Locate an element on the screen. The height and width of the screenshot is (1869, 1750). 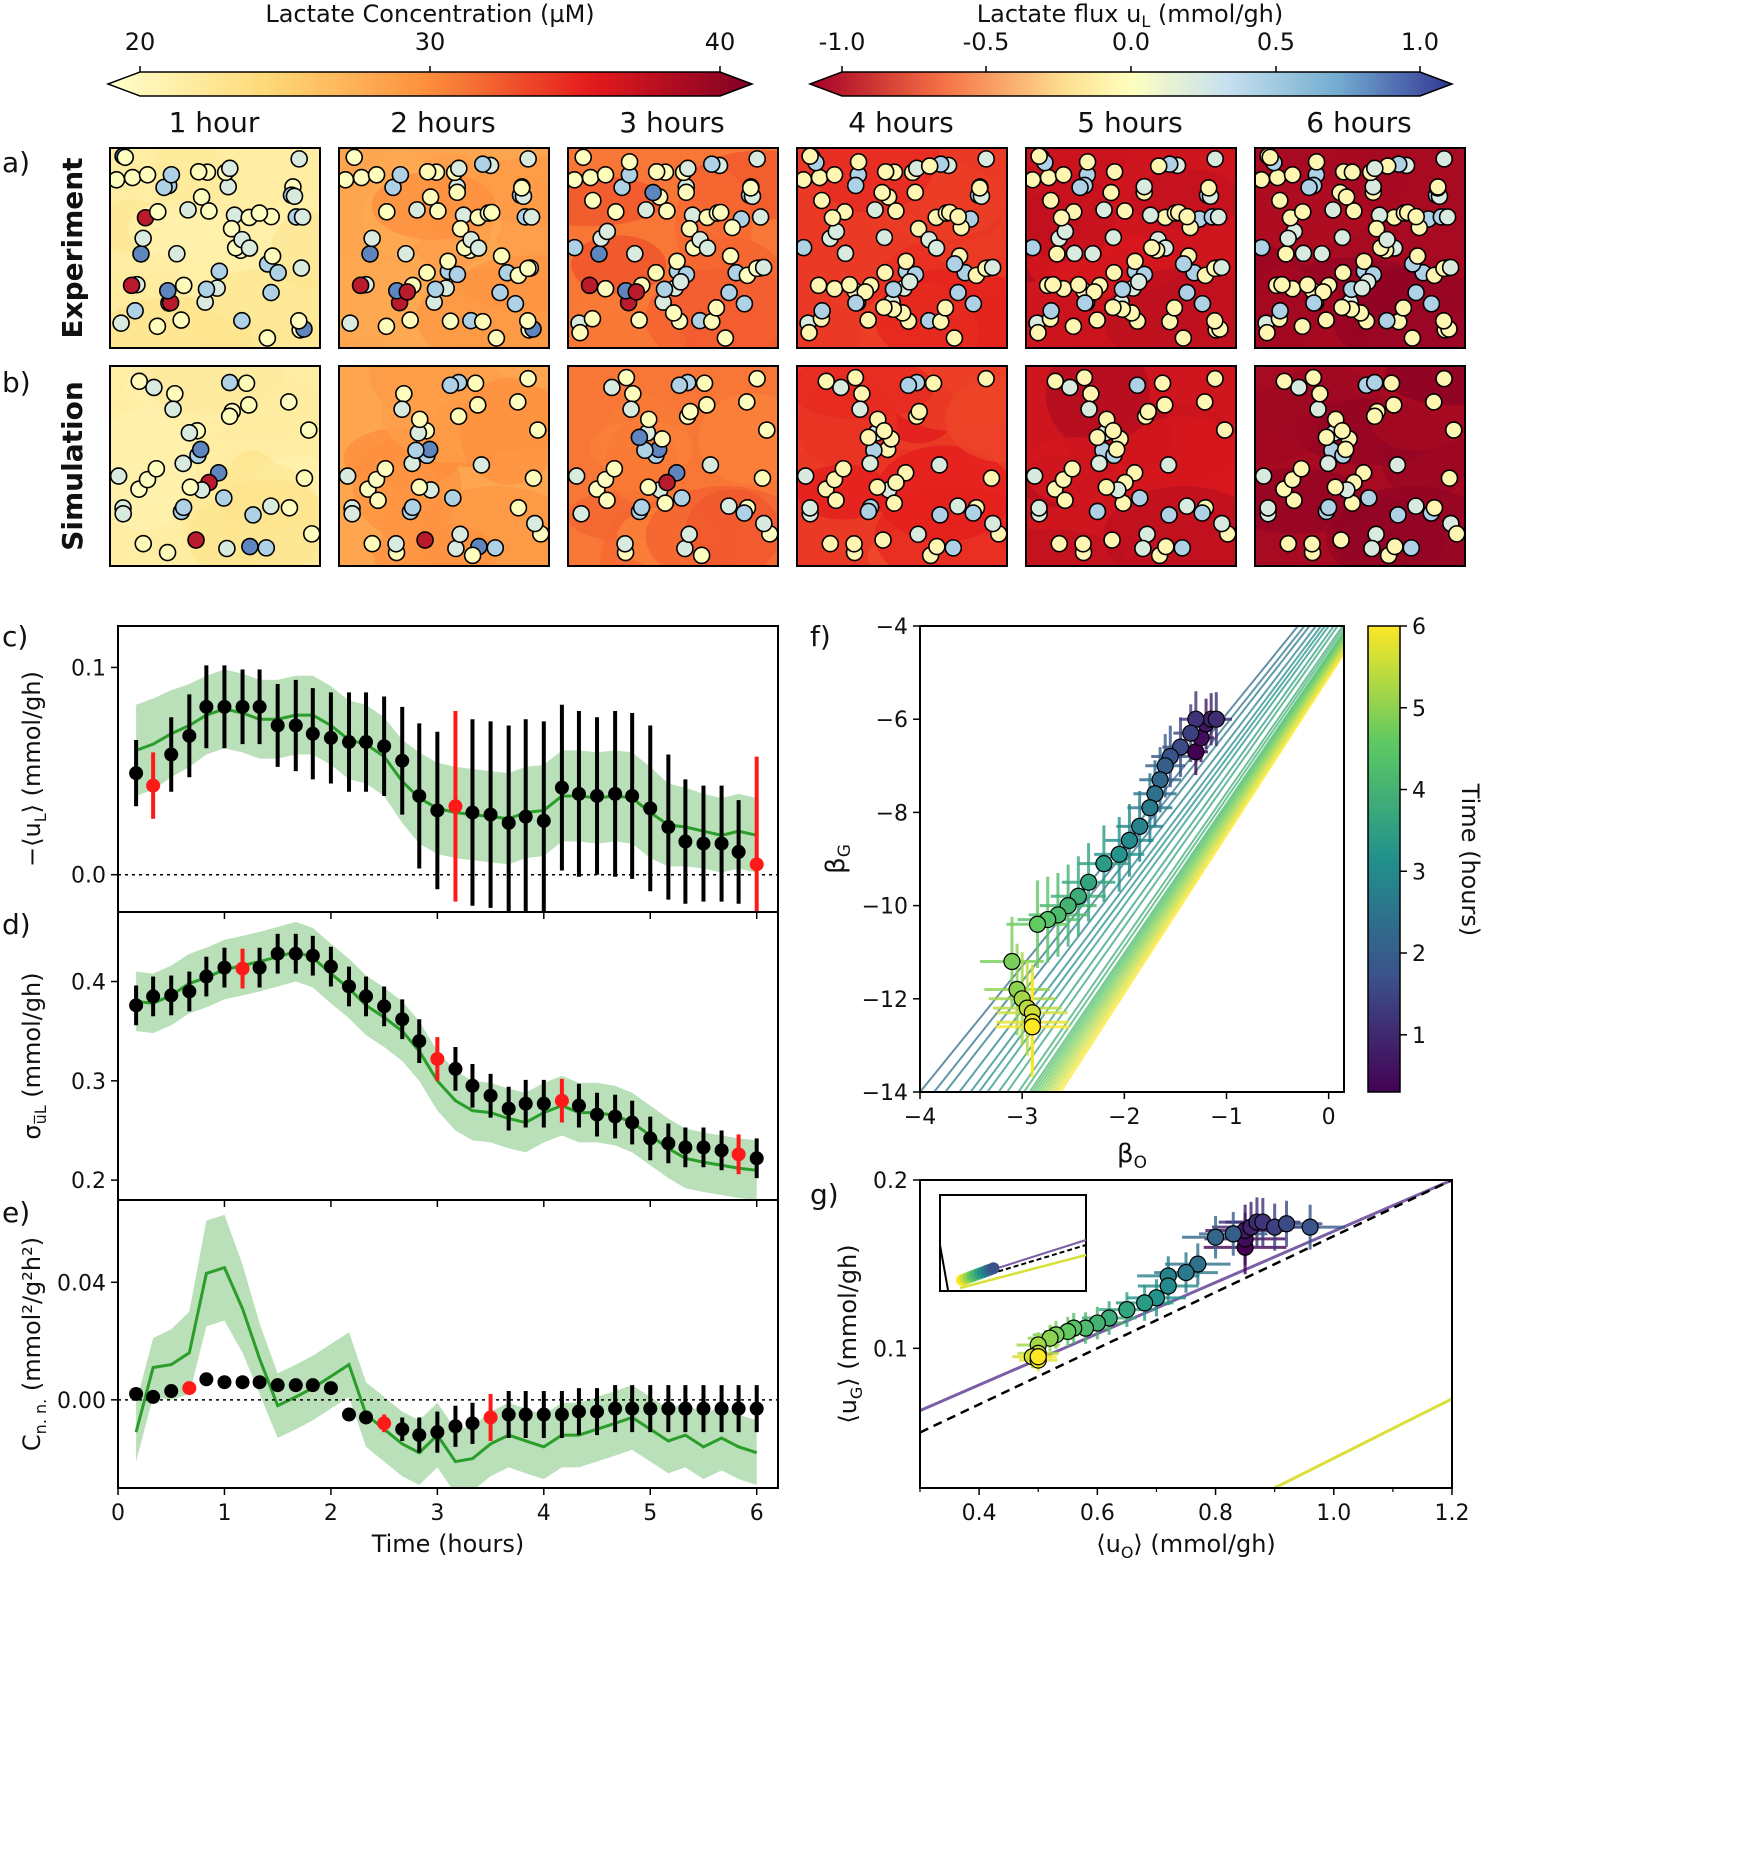
concentration-blob is located at coordinates (482, 526).